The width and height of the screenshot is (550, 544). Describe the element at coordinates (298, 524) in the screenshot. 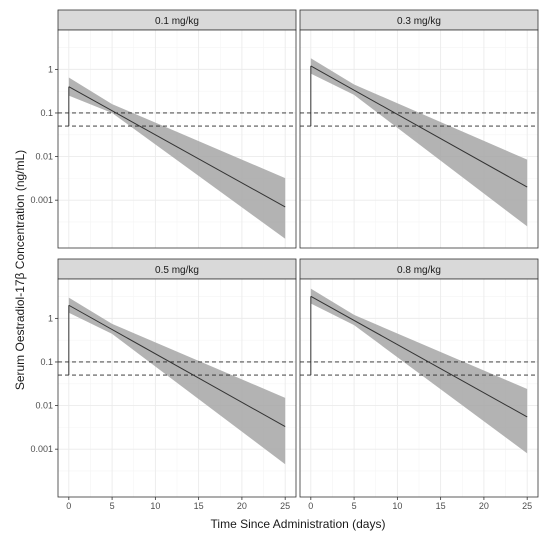

I see `x-axis-title: Time Since Administration (days)` at that location.